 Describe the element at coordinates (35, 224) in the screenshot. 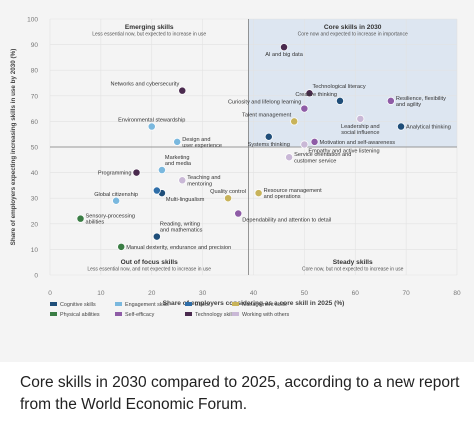

I see `y-tick-label: 20` at that location.